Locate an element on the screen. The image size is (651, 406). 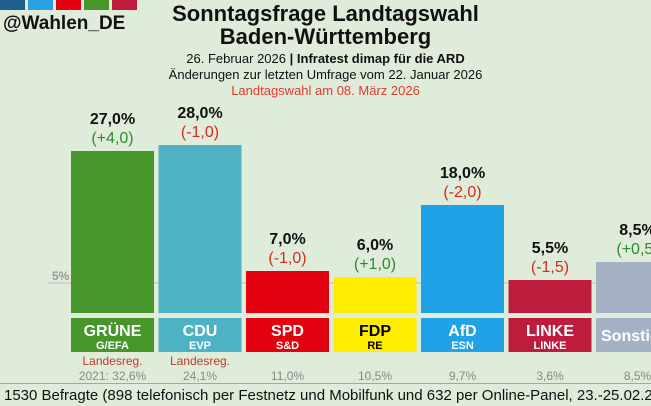
party-name: CDU is located at coordinates (200, 331).